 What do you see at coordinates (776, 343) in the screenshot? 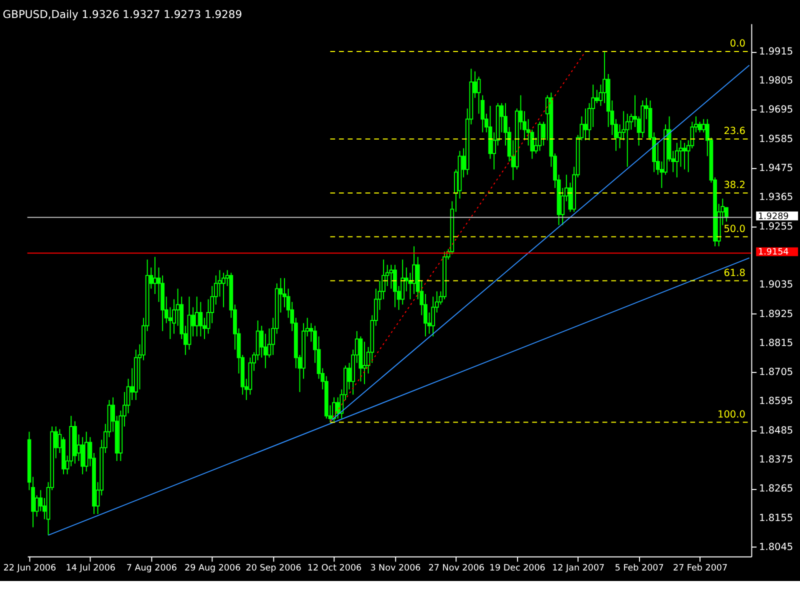
I see `y-tick-label: 1.8815` at bounding box center [776, 343].